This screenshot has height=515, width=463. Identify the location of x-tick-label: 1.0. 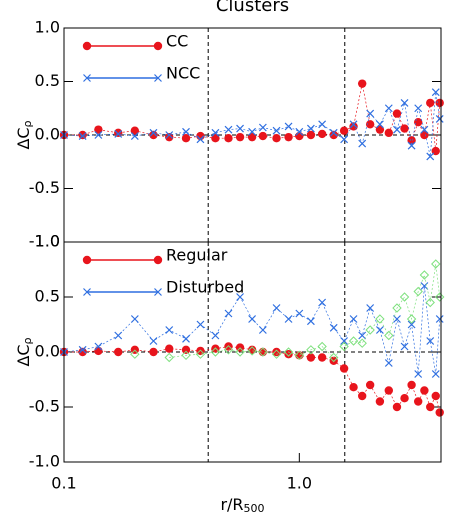
(299, 483).